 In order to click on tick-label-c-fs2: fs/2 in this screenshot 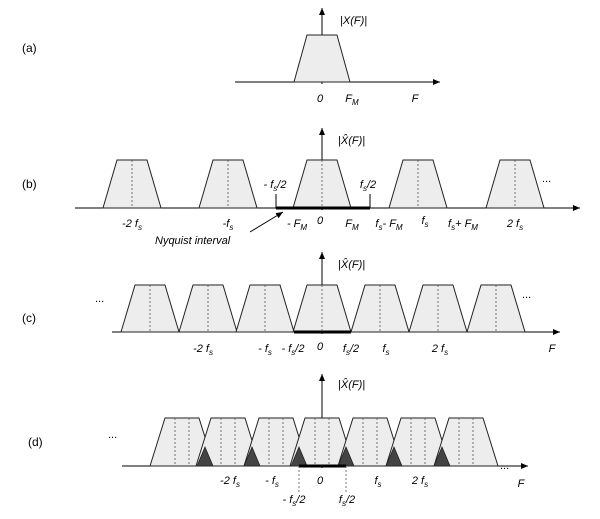, I will do `click(351, 350)`.